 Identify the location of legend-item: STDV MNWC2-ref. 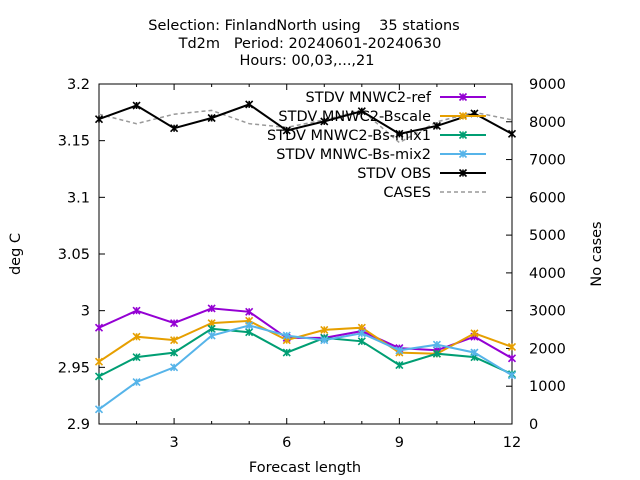
(396, 98).